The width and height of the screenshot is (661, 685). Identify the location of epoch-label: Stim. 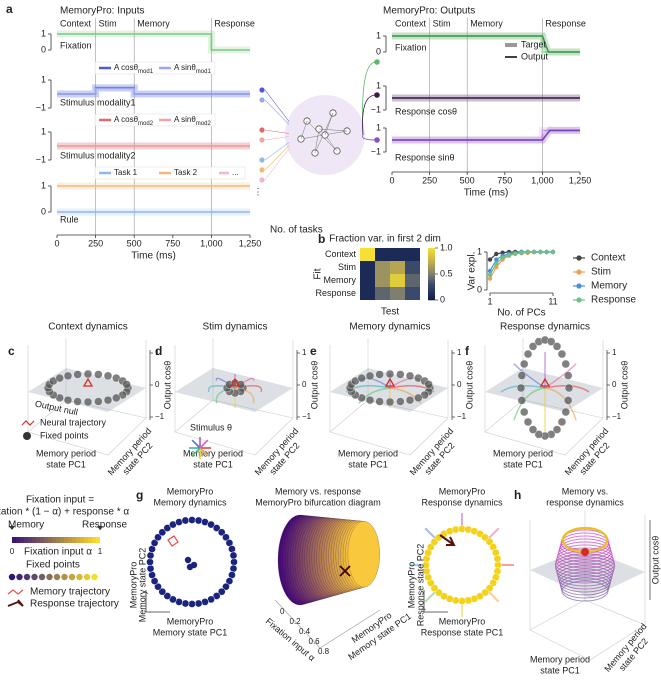
(108, 23).